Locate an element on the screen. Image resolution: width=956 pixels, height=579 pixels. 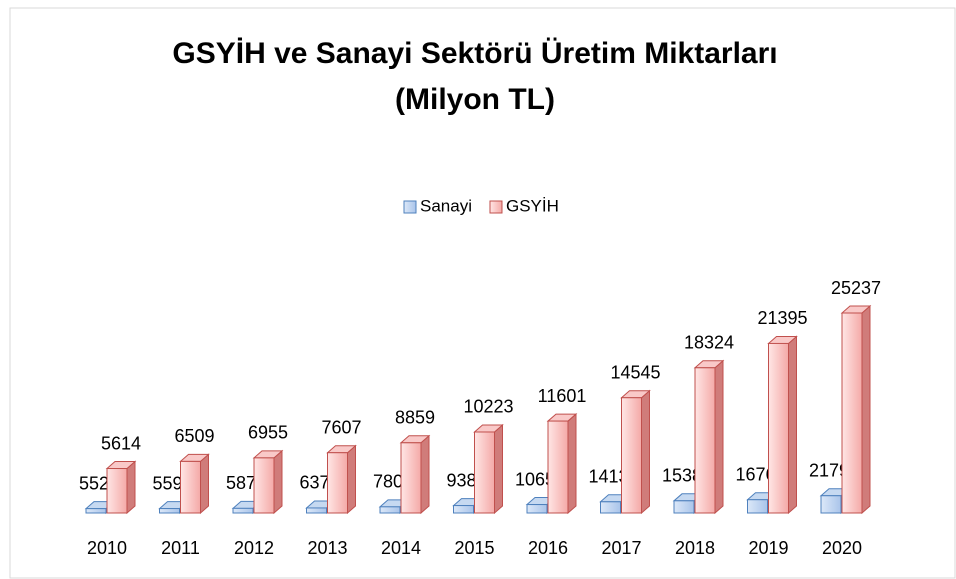
x-tick-label: 2018 is located at coordinates (695, 548).